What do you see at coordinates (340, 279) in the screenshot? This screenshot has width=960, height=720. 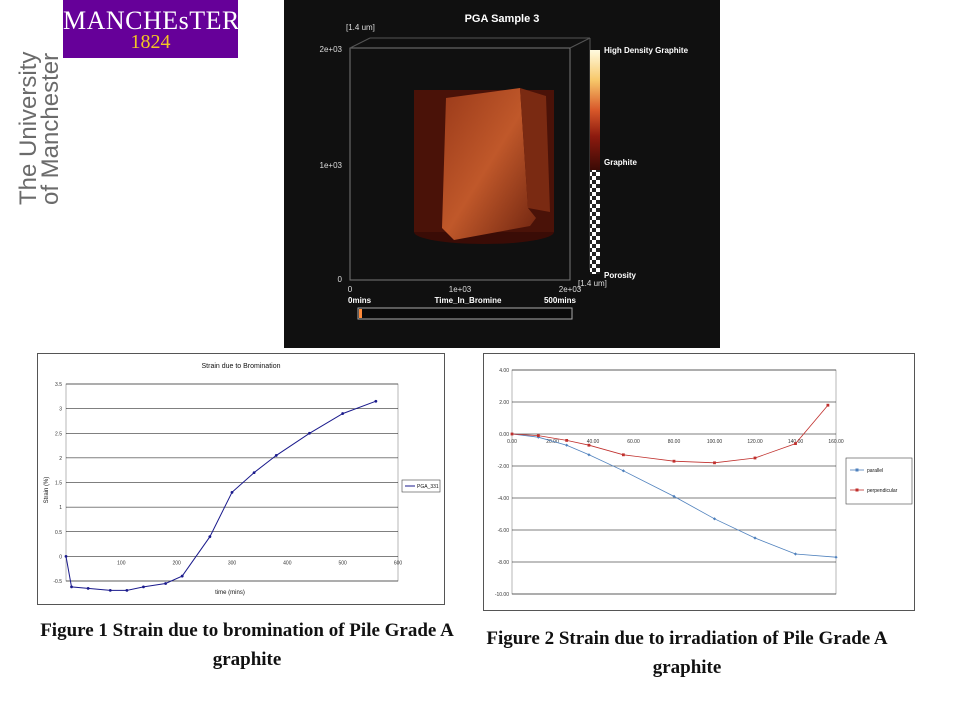 I see `render-y-tick: 0` at bounding box center [340, 279].